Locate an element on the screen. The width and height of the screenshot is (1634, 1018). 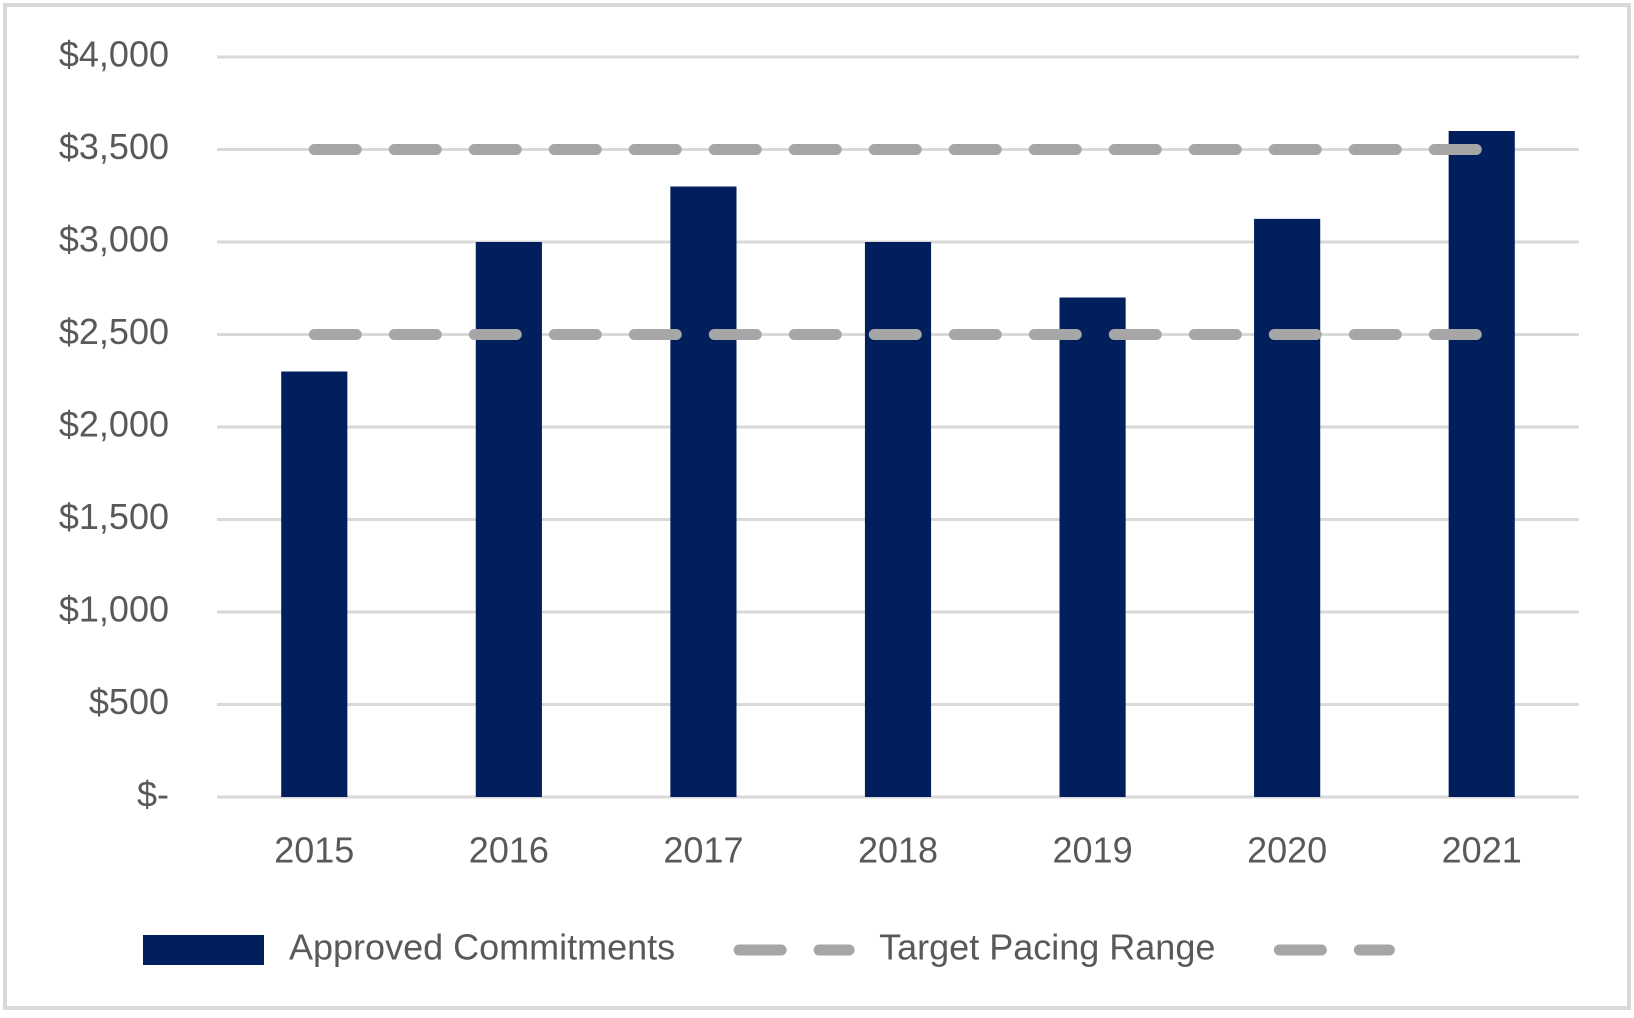
x-tick-label: 2015 is located at coordinates (314, 850).